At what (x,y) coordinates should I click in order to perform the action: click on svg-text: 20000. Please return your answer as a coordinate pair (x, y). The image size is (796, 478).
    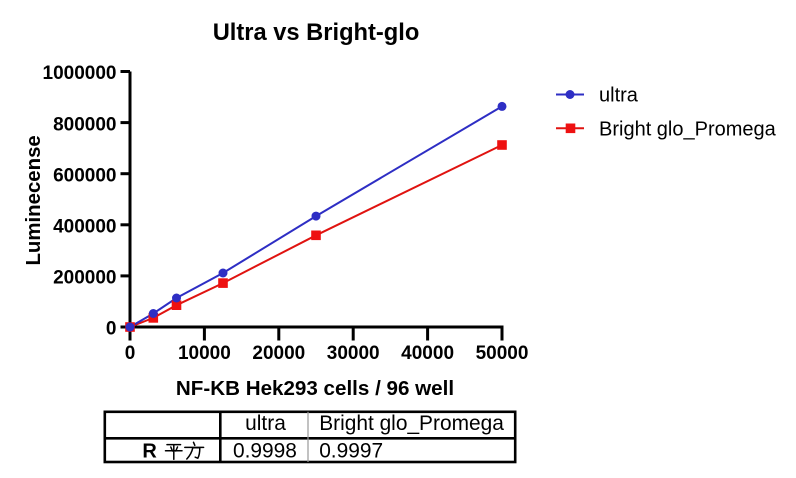
    Looking at the image, I should click on (278, 353).